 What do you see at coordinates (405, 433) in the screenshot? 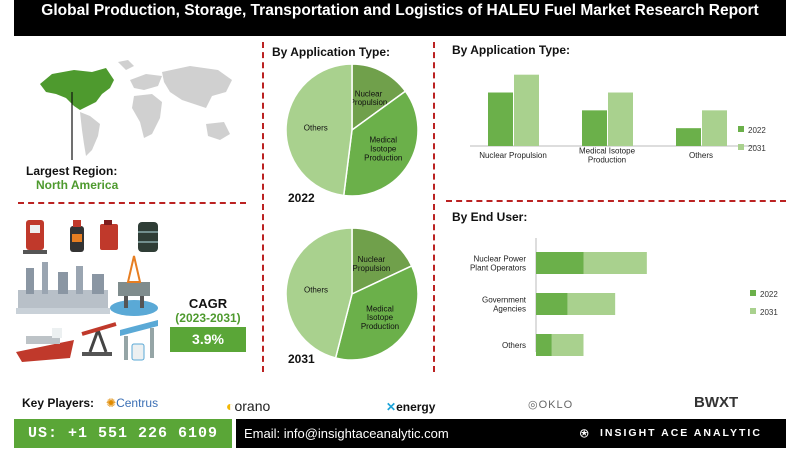
I see `email-contact: Email: info@insightaceanalytic.com` at bounding box center [405, 433].